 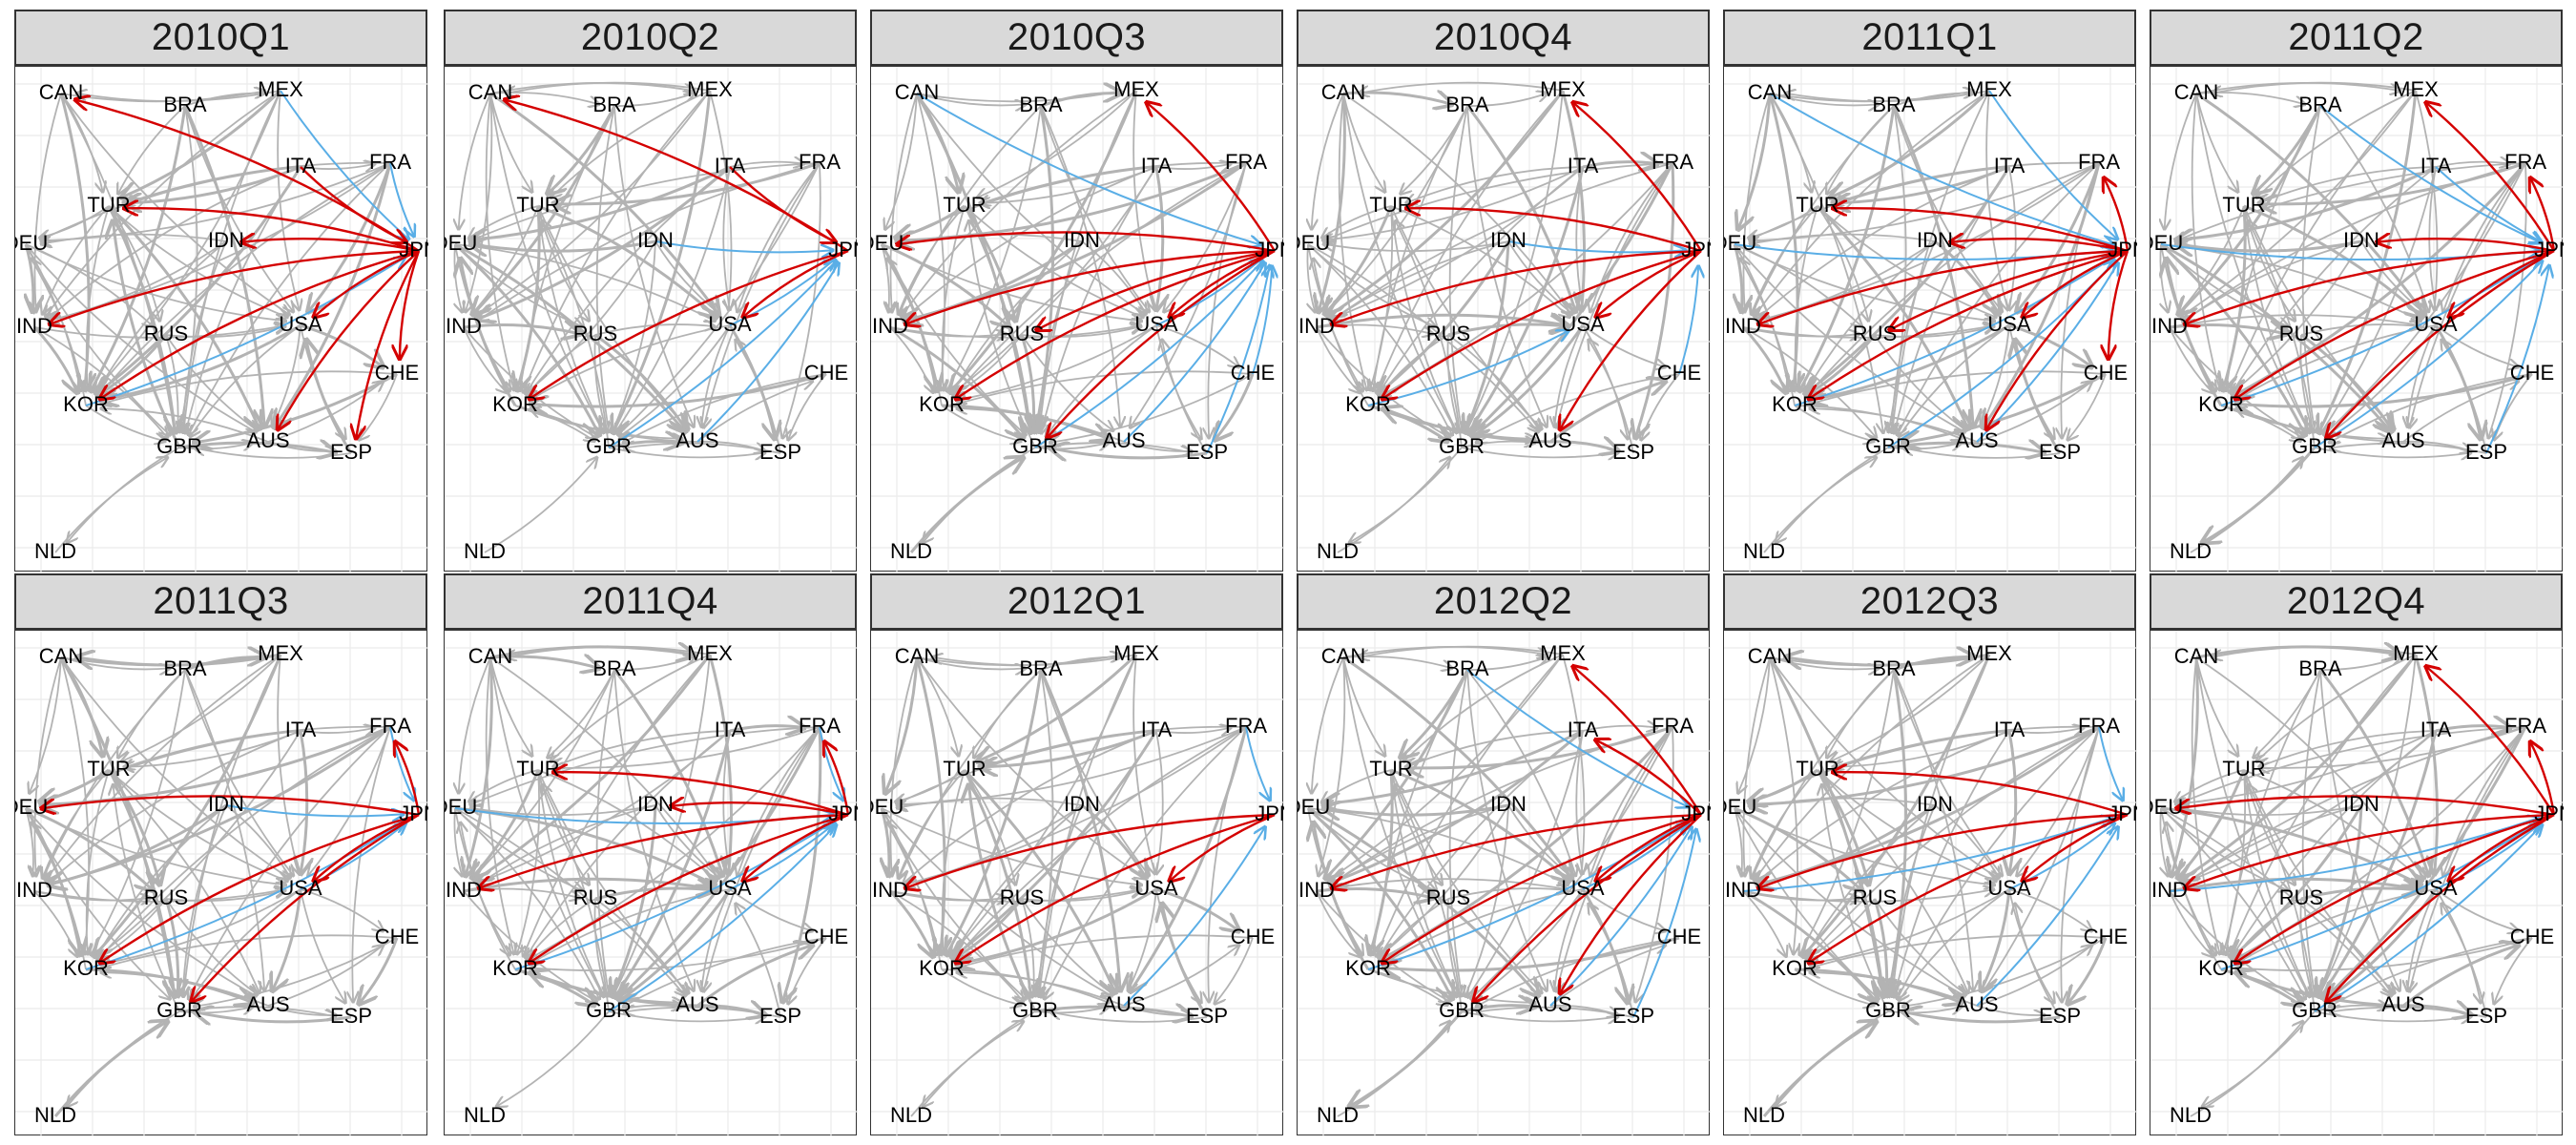 I want to click on edge-neutral-BRA-GBR, so click(x=1458, y=832).